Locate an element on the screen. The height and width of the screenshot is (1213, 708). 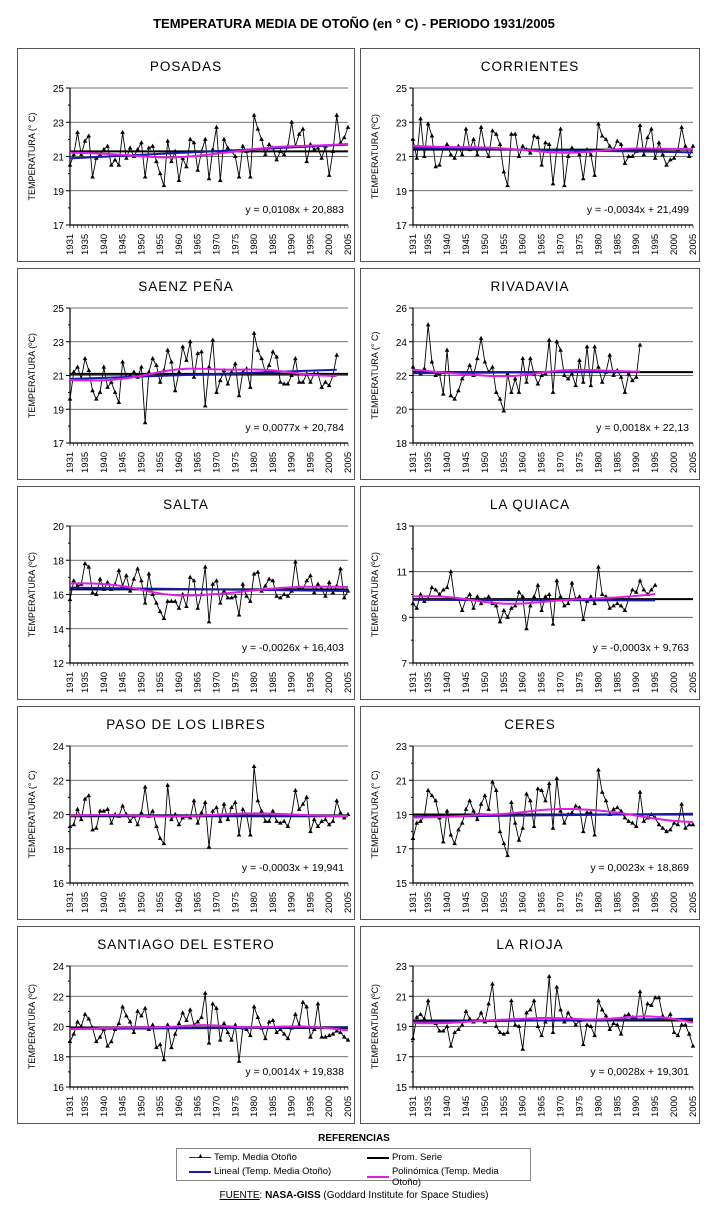
polynomial-trend-line is located at coordinates (209, 1028).